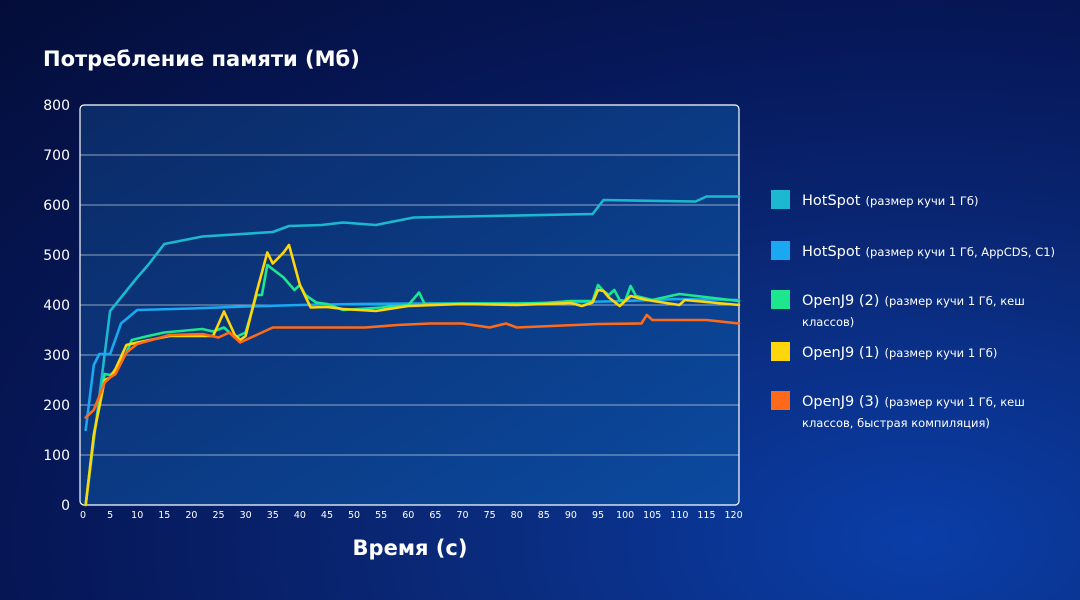 This screenshot has width=1080, height=600. I want to click on y-tick-label: 0, so click(65, 506).